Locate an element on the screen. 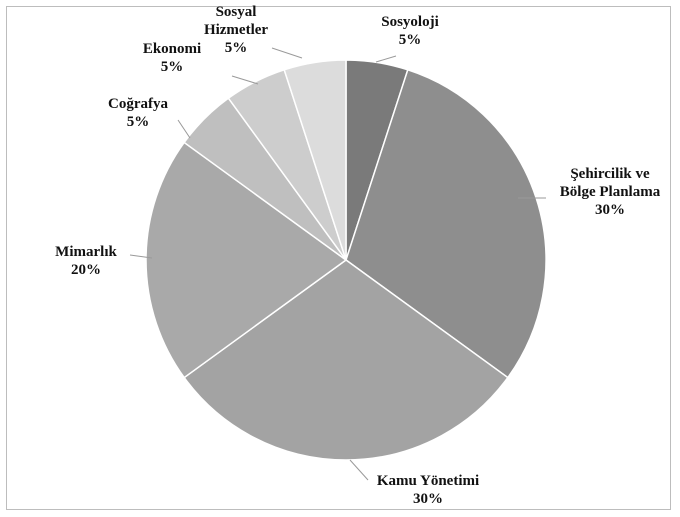 This screenshot has width=680, height=517. data-label-kamu-y-netimi: Kamu Yönetimi 30% is located at coordinates (428, 490).